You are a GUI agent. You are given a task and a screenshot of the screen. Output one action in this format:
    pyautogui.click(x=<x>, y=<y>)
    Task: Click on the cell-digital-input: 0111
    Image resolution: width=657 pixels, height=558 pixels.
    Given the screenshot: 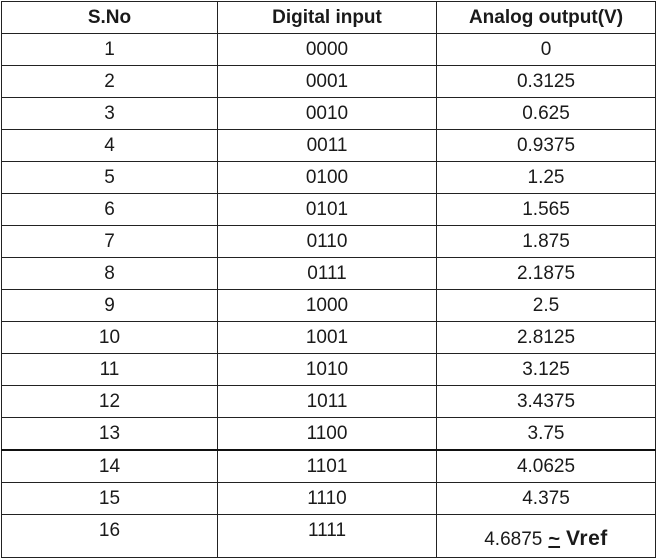 What is the action you would take?
    pyautogui.click(x=327, y=273)
    